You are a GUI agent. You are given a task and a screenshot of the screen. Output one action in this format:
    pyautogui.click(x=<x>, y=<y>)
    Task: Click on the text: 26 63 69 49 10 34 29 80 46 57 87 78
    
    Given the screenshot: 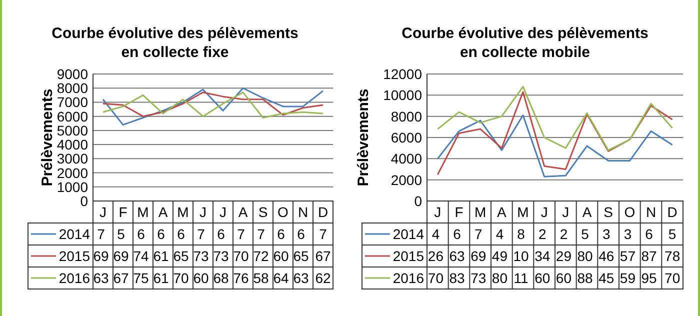 What is the action you would take?
    pyautogui.click(x=554, y=256)
    